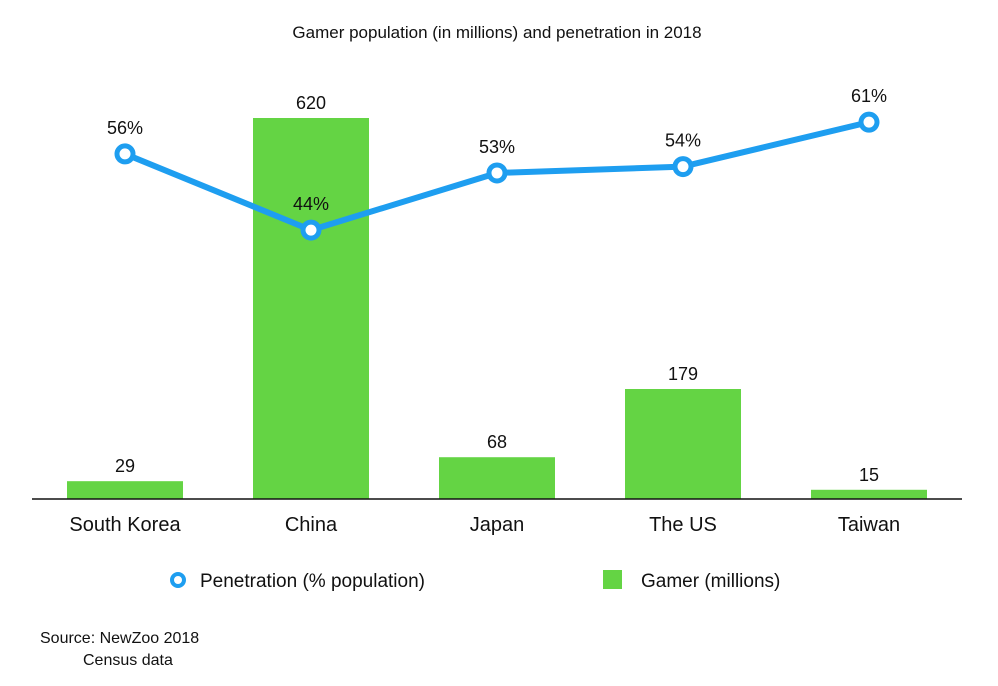 The width and height of the screenshot is (998, 686). What do you see at coordinates (710, 581) in the screenshot?
I see `legend-gamer-label: Gamer (millions)` at bounding box center [710, 581].